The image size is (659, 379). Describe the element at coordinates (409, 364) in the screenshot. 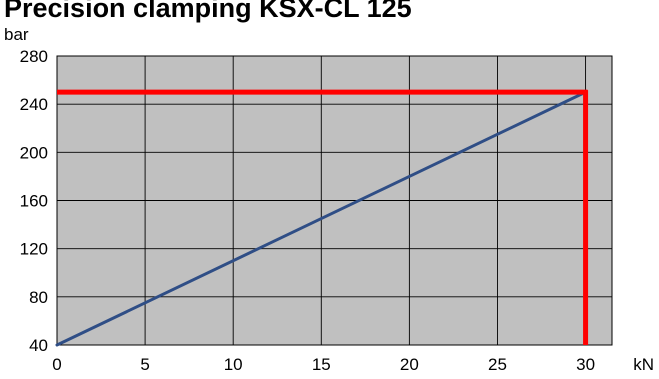

I see `x-tick-label: 20` at that location.